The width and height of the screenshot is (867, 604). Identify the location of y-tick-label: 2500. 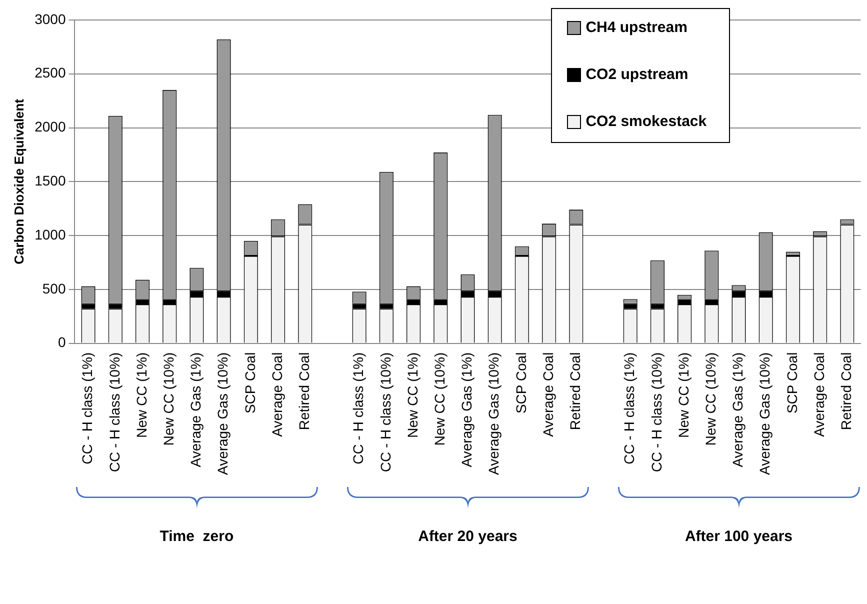
(50, 72).